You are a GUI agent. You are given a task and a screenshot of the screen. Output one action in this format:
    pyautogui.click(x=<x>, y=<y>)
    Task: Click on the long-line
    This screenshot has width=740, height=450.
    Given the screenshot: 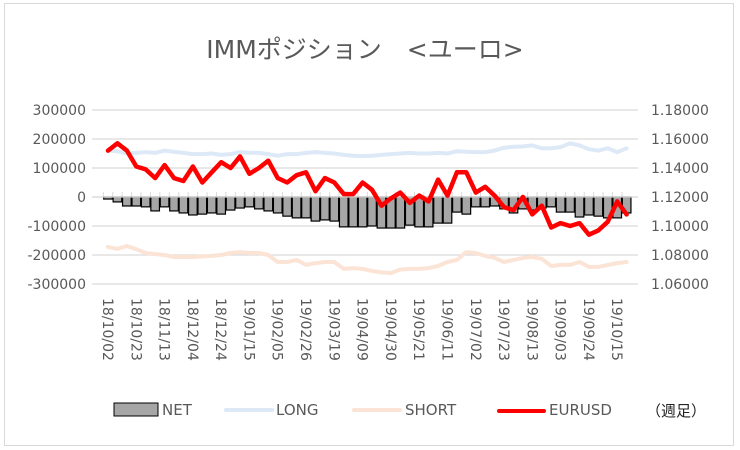 What is the action you would take?
    pyautogui.click(x=367, y=150)
    